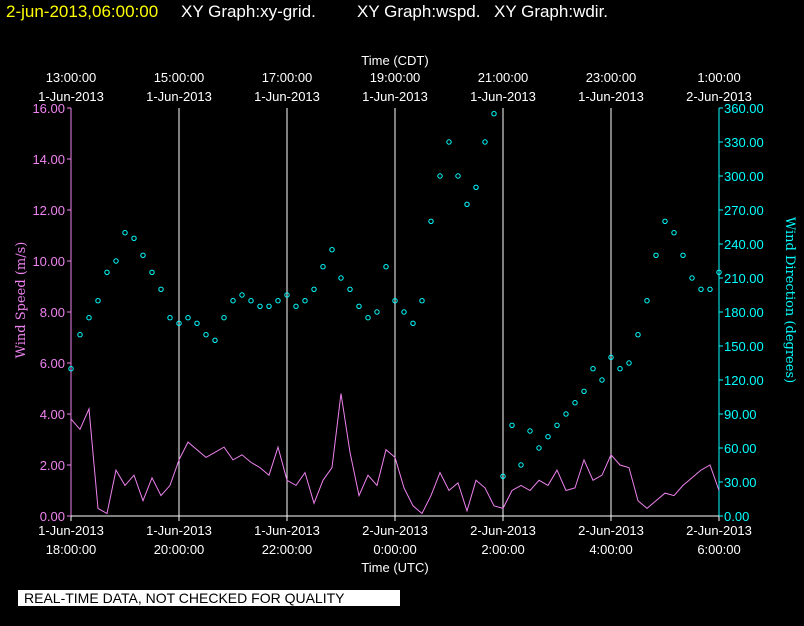 This screenshot has height=626, width=804. Describe the element at coordinates (48, 210) in the screenshot. I see `left-tick-label: 12.00` at that location.